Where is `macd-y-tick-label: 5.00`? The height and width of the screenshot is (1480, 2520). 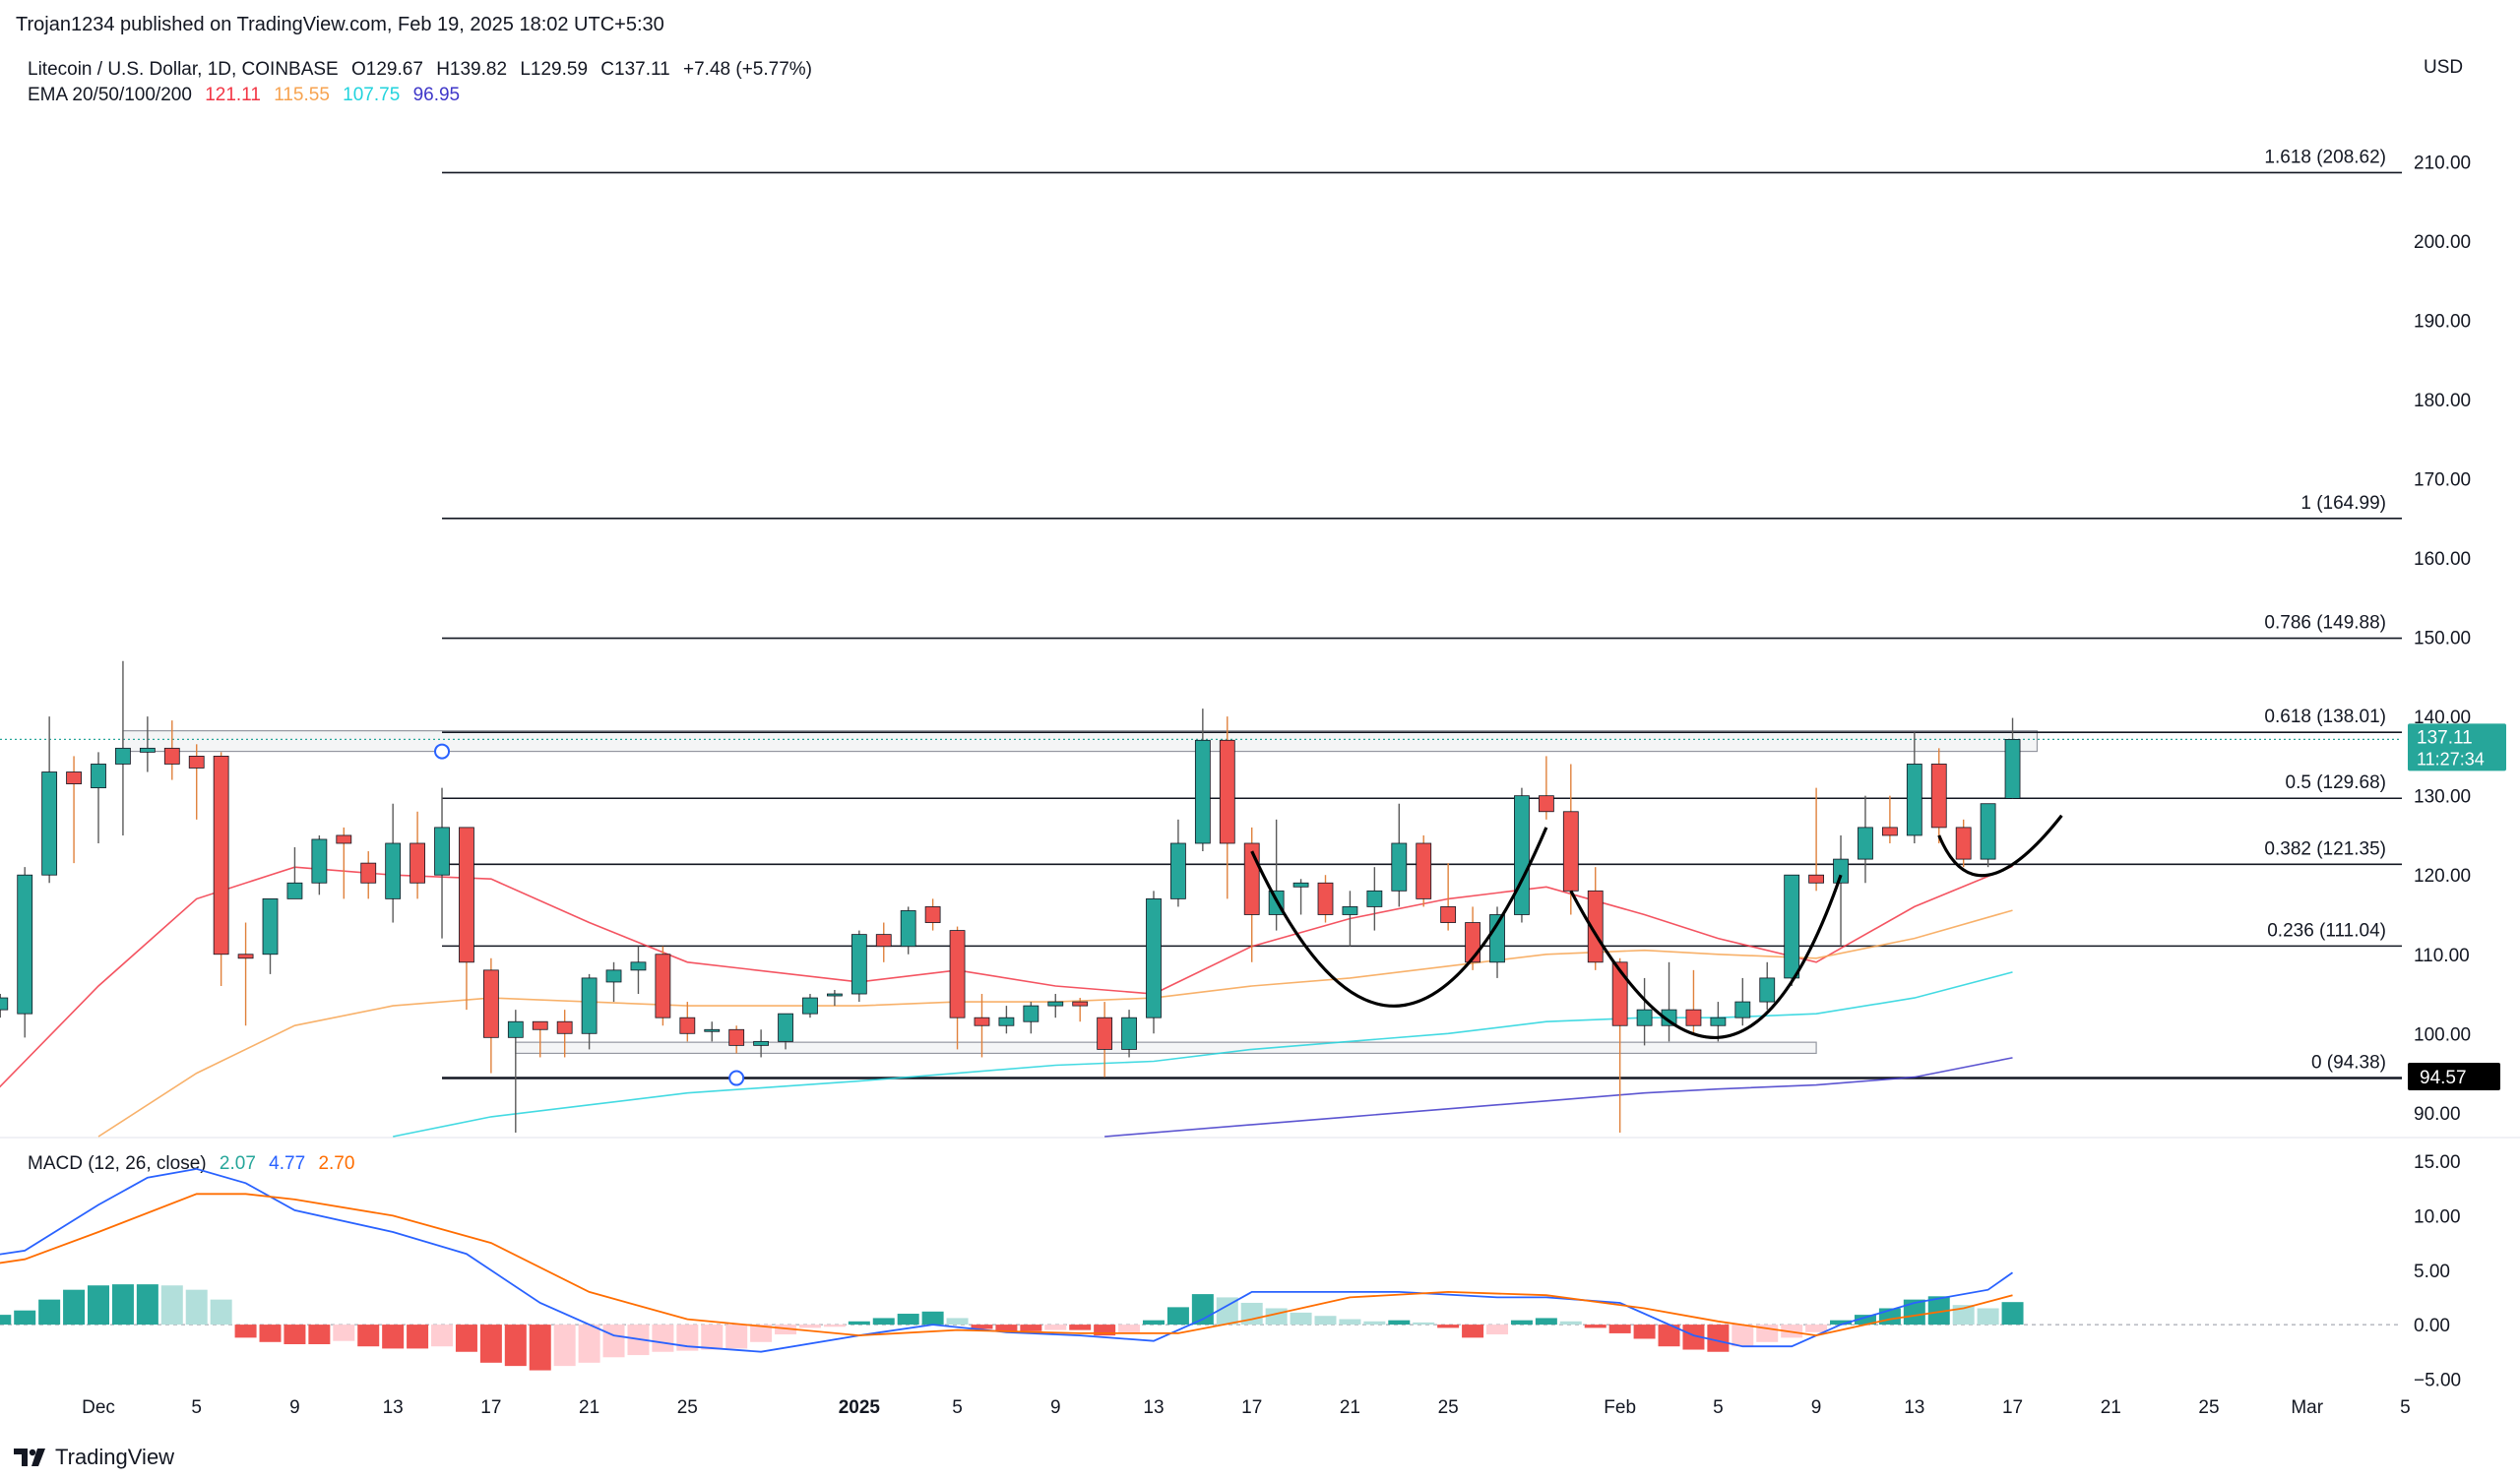 macd-y-tick-label: 5.00 is located at coordinates (2432, 1272).